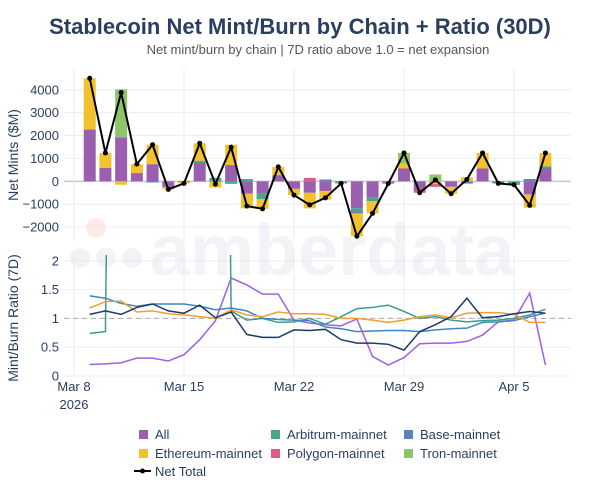 The height and width of the screenshot is (496, 600). Describe the element at coordinates (40, 227) in the screenshot. I see `top-y-tick-label: −2000` at that location.